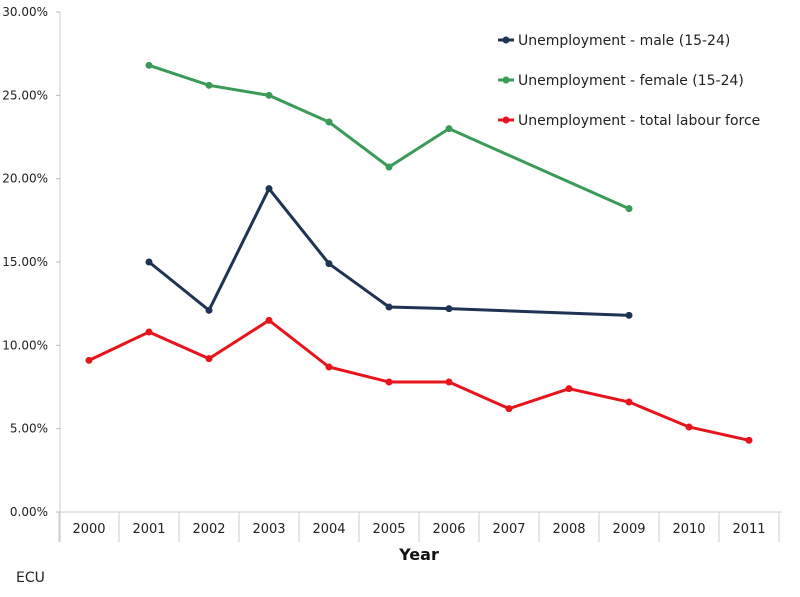  I want to click on x-tick-label: 2006, so click(448, 529).